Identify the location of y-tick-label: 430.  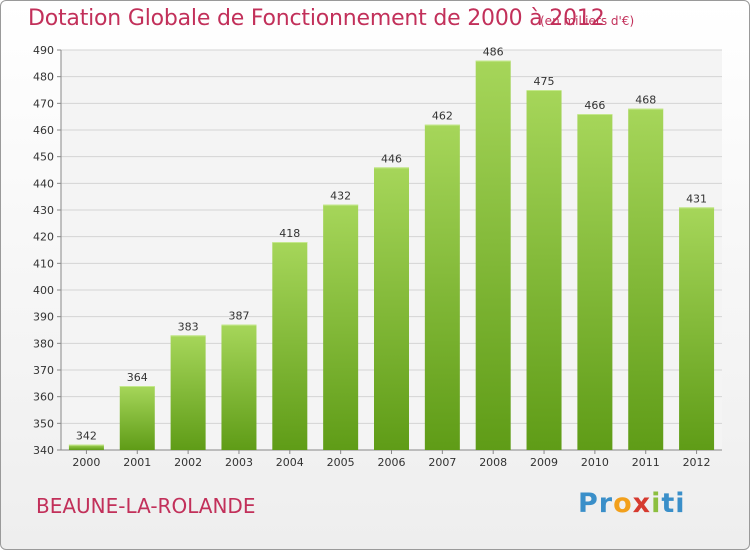
(43, 210).